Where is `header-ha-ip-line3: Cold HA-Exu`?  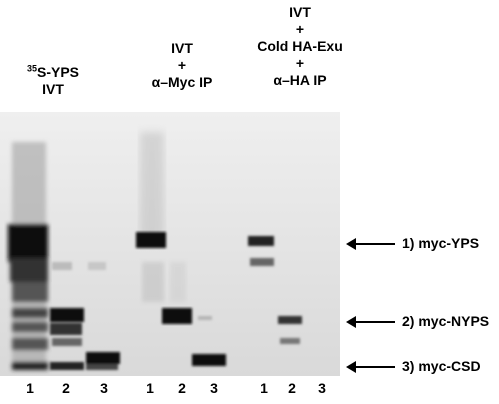
header-ha-ip-line3: Cold HA-Exu is located at coordinates (300, 46).